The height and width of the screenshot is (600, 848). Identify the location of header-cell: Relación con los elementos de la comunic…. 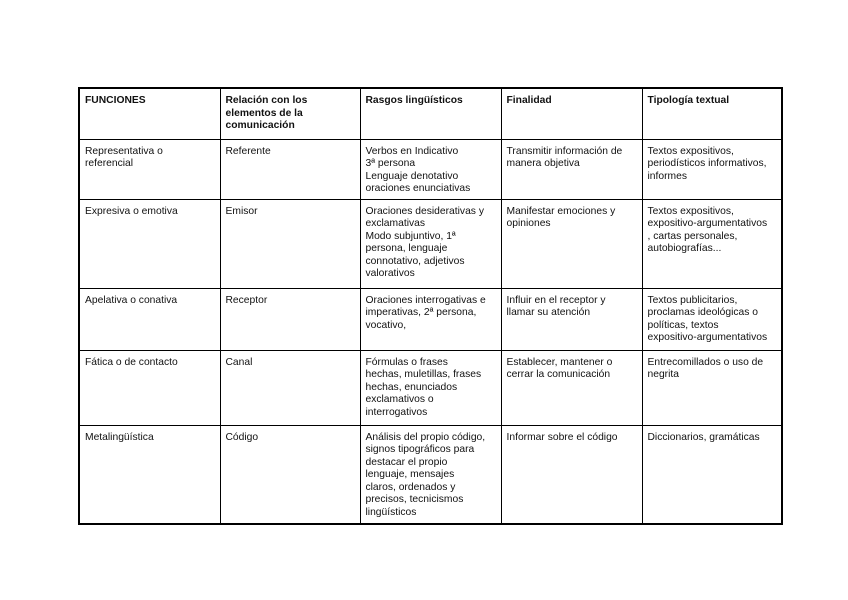
(290, 113).